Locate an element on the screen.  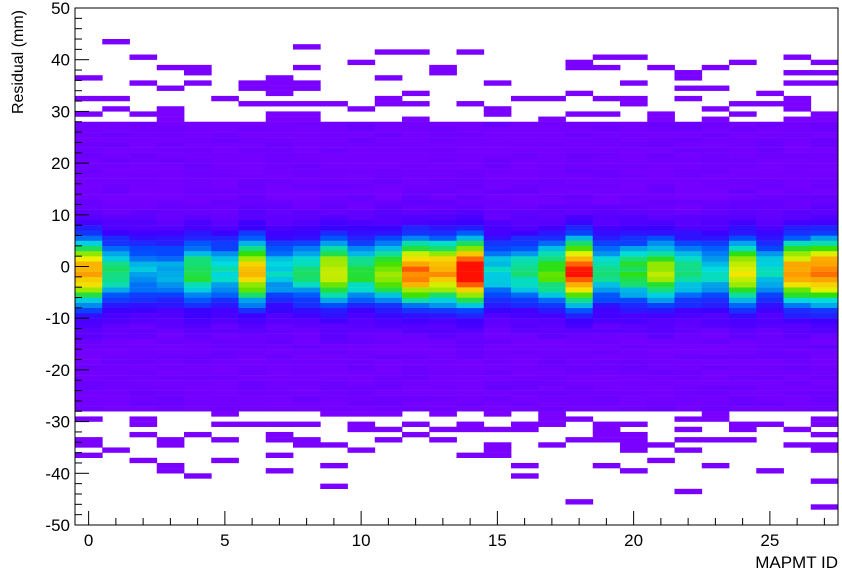
y-tick-label: -30 is located at coordinates (57, 422).